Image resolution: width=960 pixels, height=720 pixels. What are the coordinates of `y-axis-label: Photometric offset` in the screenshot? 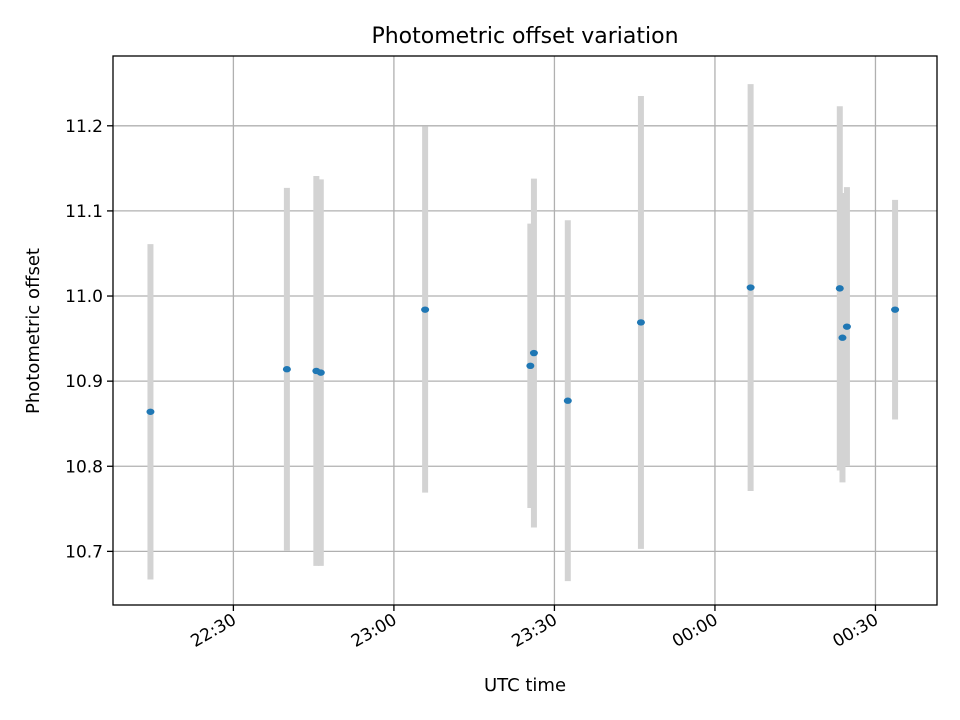 It's located at (33, 331).